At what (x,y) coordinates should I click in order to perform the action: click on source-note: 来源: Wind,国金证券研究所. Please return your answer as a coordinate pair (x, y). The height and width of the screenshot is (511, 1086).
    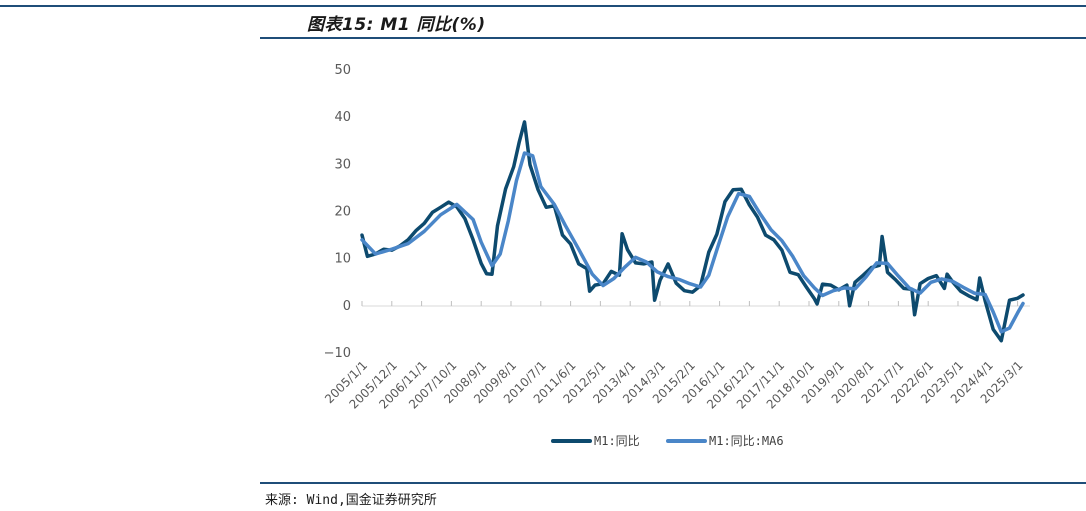
    Looking at the image, I should click on (351, 500).